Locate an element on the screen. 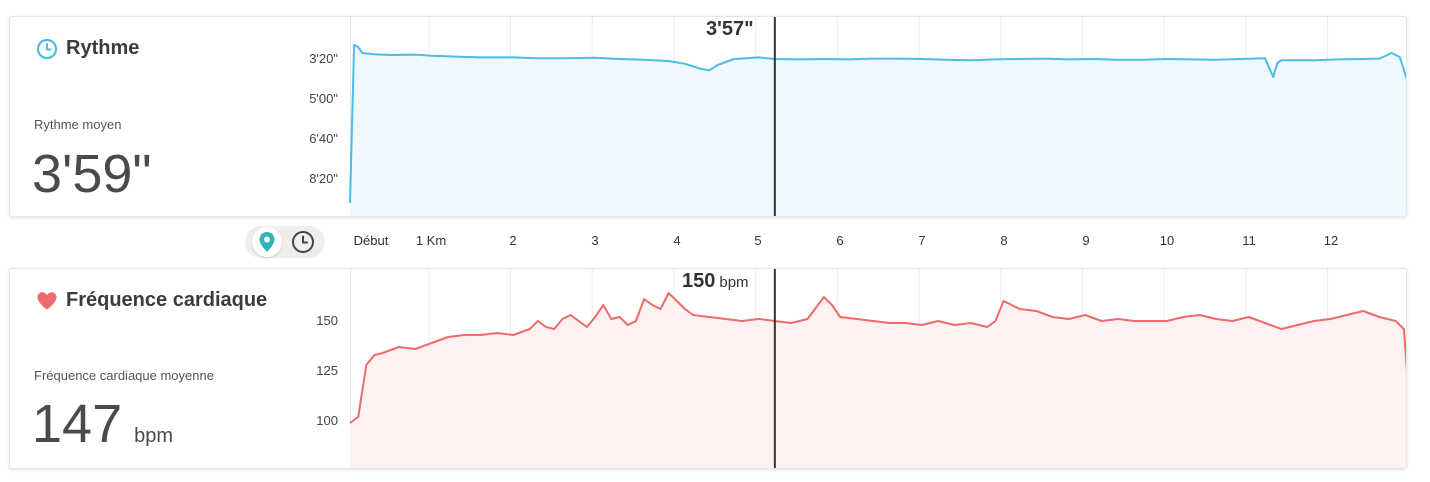  hr-ytick: 100 is located at coordinates (327, 420).